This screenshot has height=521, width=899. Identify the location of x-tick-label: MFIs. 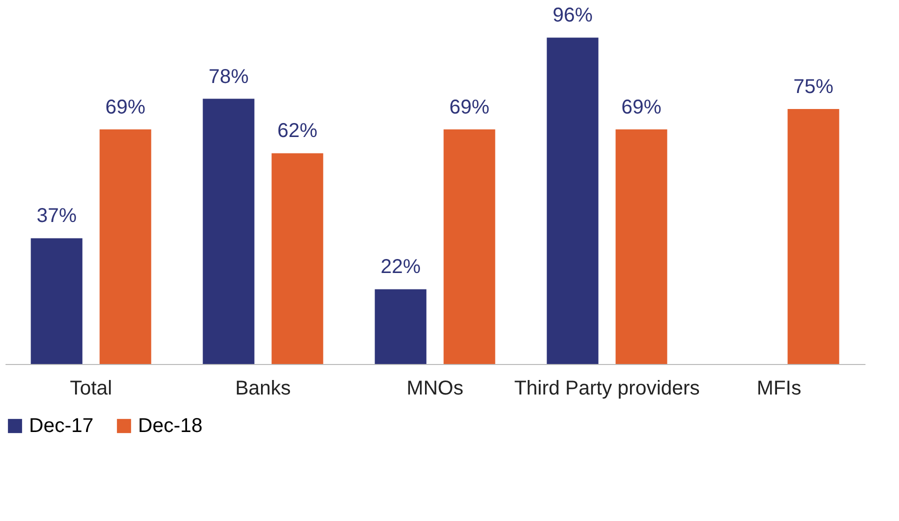
(779, 389).